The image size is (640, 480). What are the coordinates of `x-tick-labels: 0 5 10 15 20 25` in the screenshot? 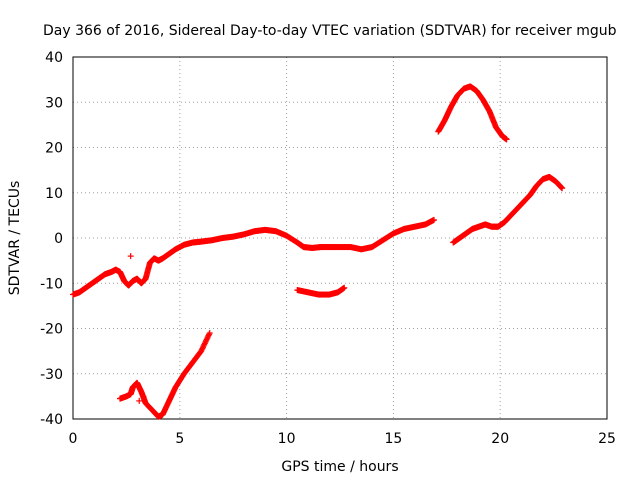 It's located at (342, 439).